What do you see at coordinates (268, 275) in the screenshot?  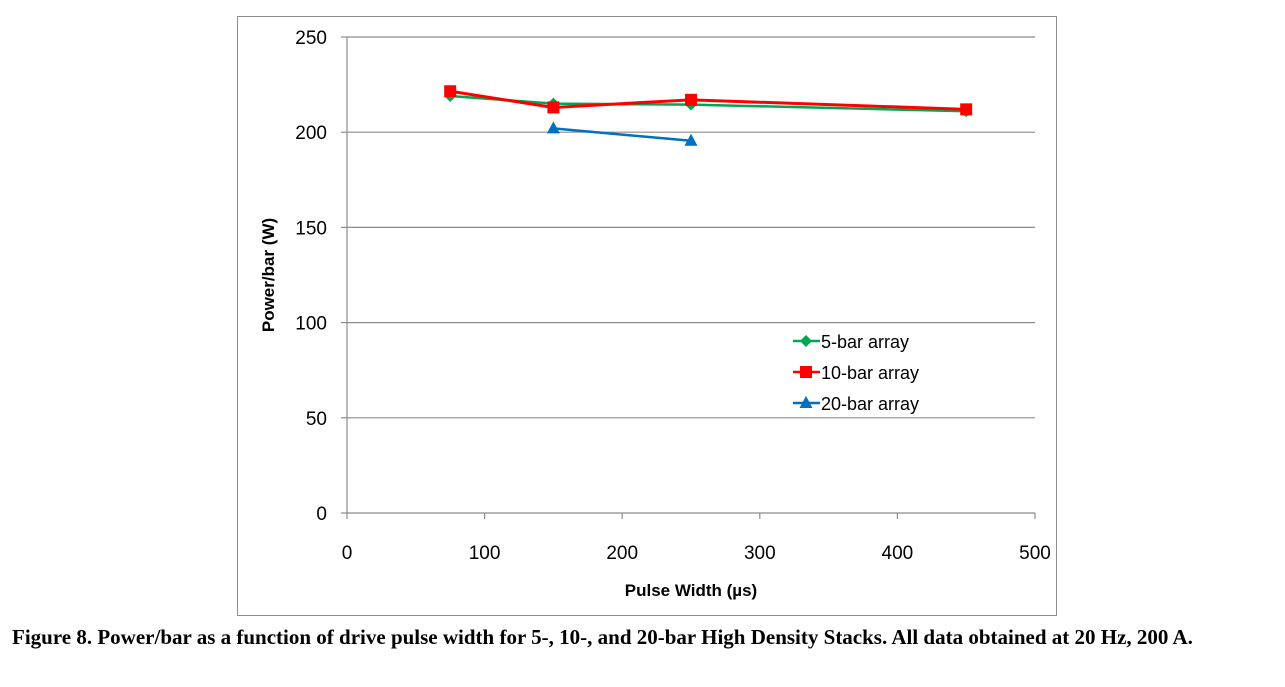 I see `y-axis-label: Power/bar (W)` at bounding box center [268, 275].